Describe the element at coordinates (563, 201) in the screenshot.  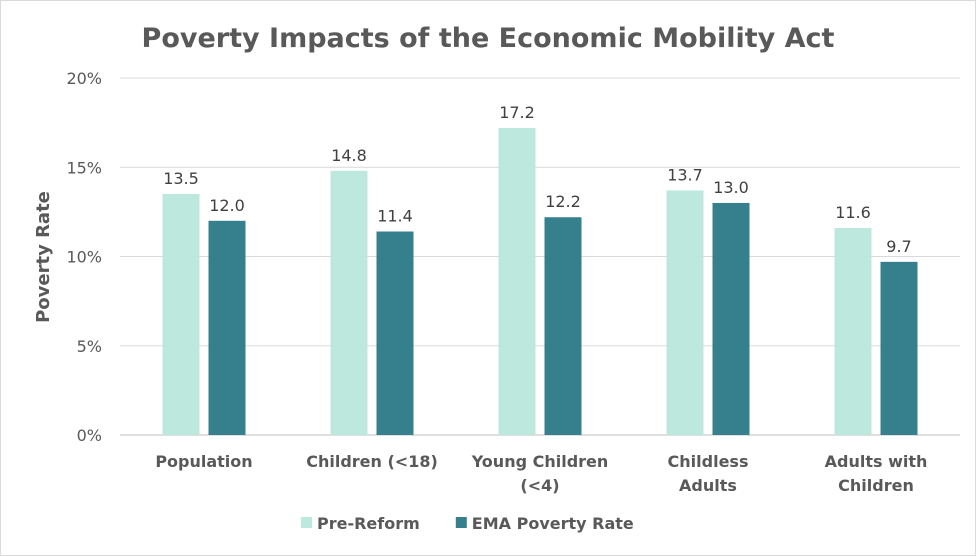
I see `data-label: 12.2` at that location.